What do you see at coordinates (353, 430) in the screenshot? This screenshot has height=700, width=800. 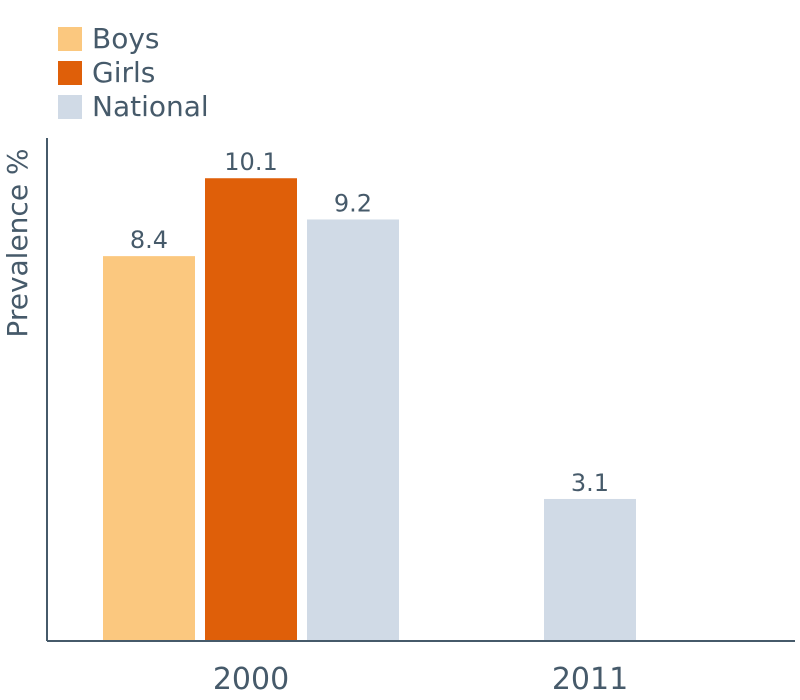 I see `bar-national-2000` at bounding box center [353, 430].